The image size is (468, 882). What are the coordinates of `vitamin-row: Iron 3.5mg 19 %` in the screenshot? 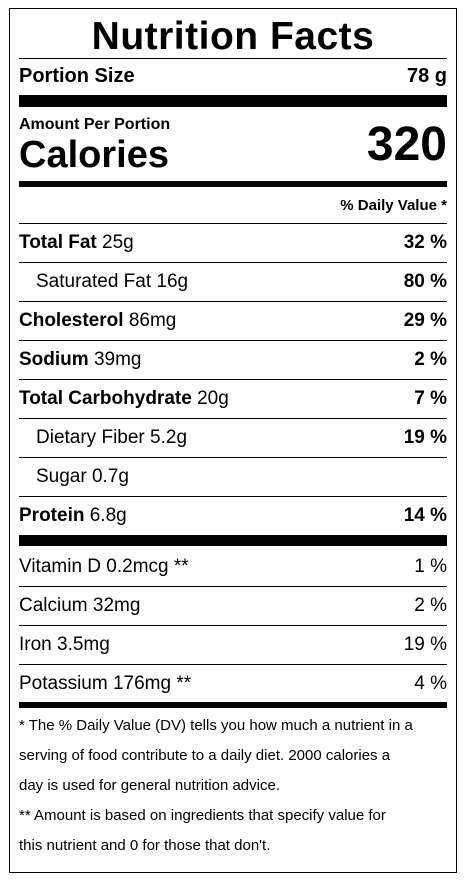 It's located at (233, 645).